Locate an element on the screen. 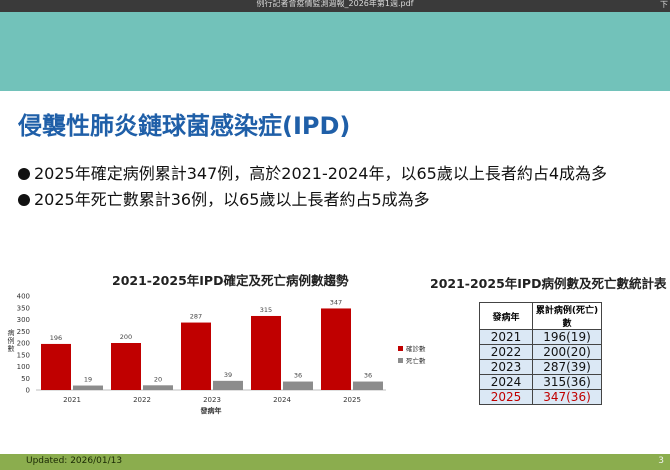 The height and width of the screenshot is (470, 670). table-row: 2024 315(36) is located at coordinates (540, 382).